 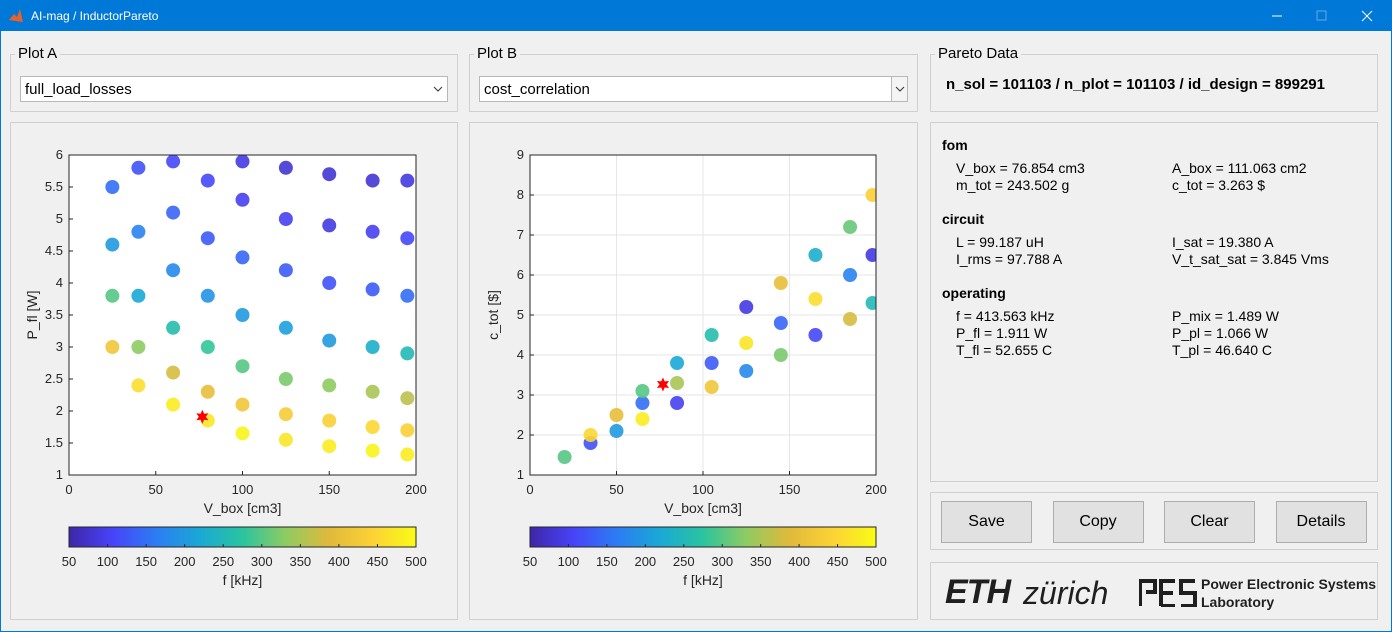 I want to click on pareto-group: Pareto Data, so click(x=1154, y=78).